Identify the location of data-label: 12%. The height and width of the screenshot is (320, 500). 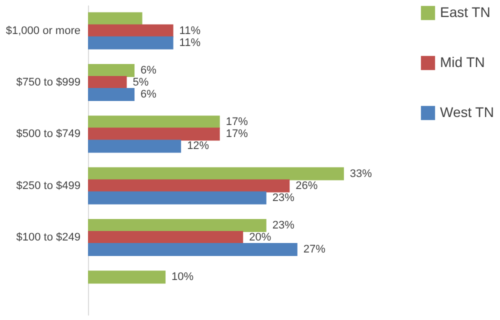
(198, 146).